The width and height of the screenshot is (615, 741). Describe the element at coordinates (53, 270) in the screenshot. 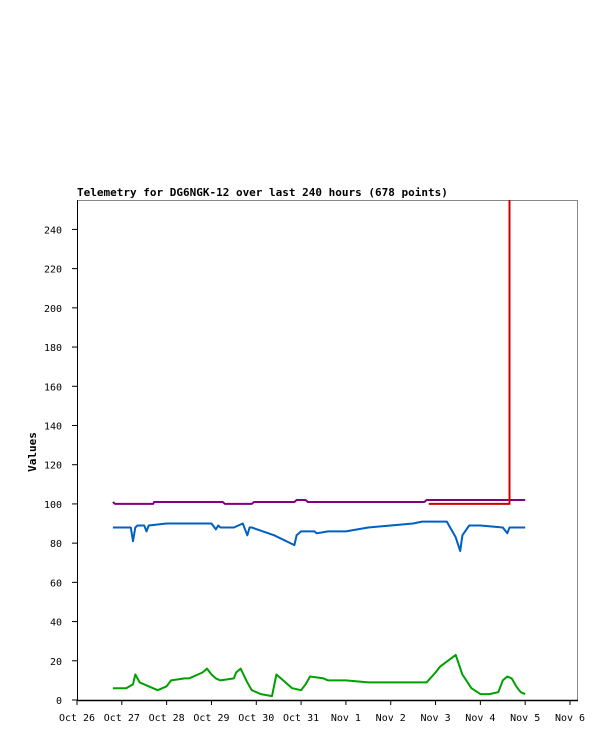

I see `y-tick-label: 220` at that location.